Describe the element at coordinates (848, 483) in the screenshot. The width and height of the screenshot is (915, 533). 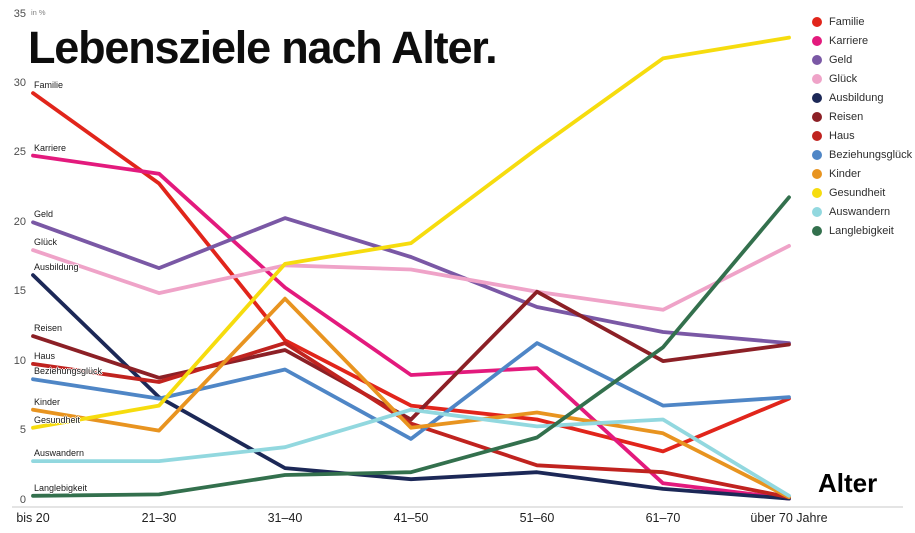
I see `x-axis-title: Alter` at that location.